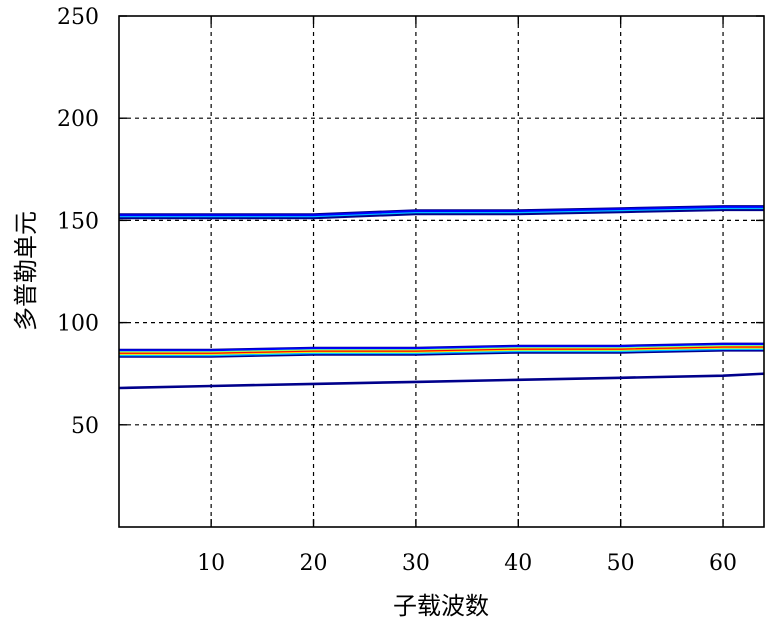 The image size is (771, 621). What do you see at coordinates (26, 271) in the screenshot?
I see `y-axis-title: 多普勒单元` at bounding box center [26, 271].